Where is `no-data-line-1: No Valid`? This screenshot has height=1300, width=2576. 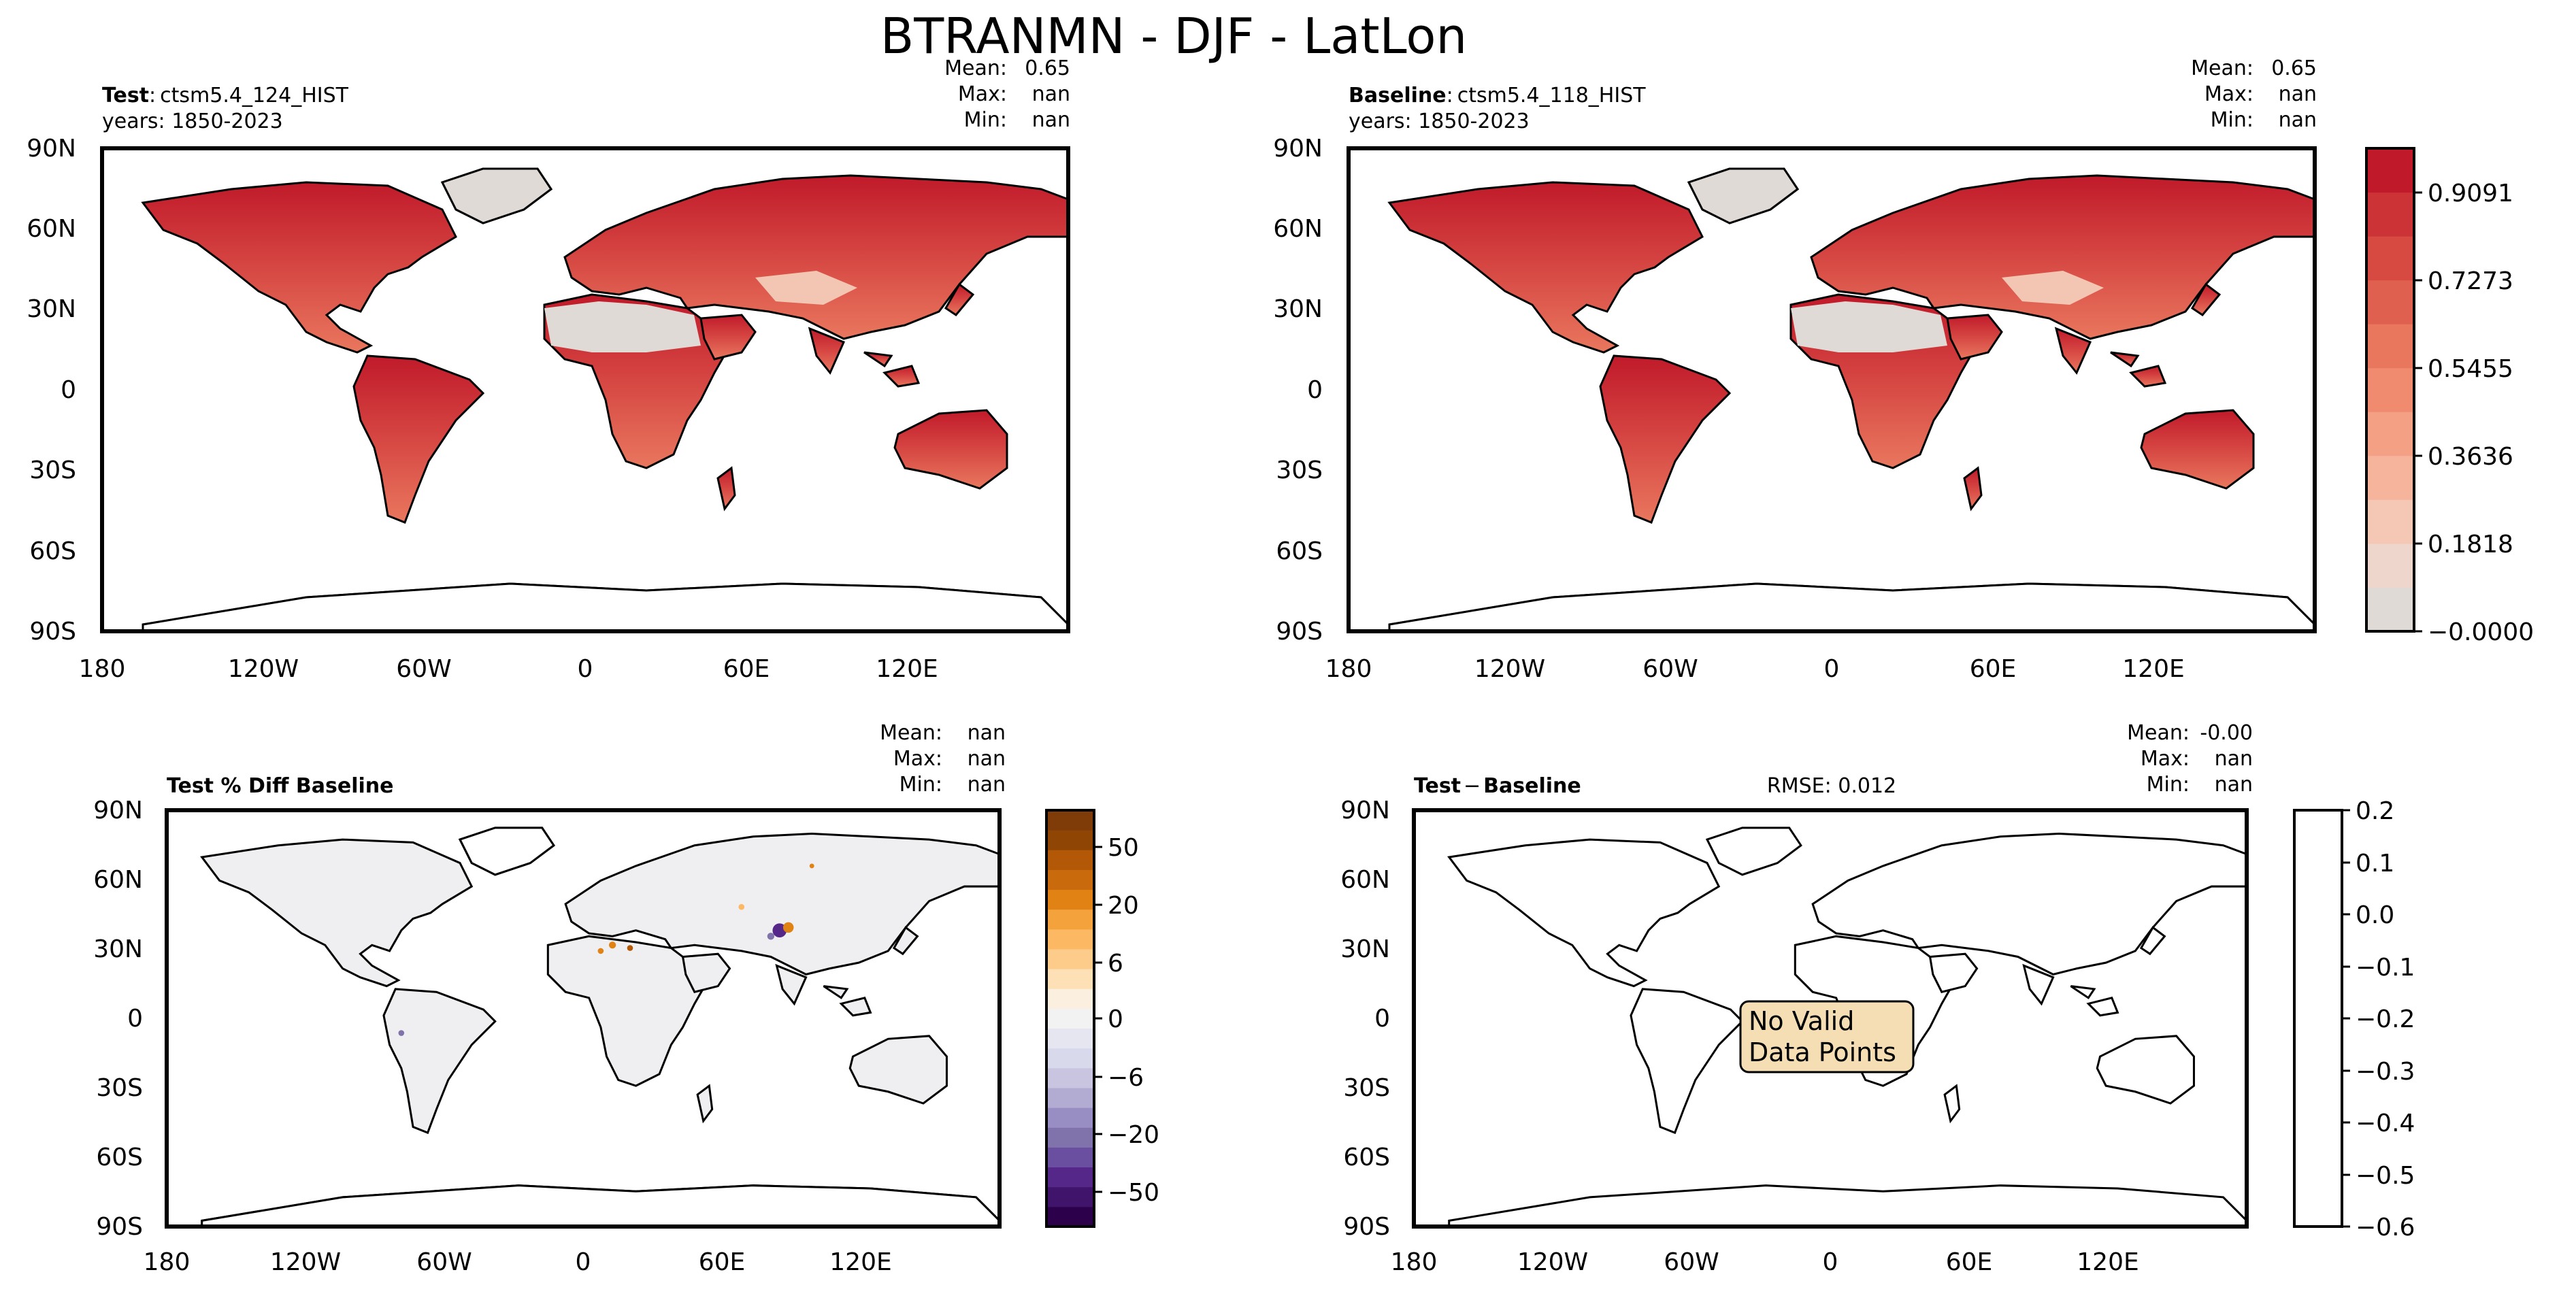
no-data-line-1: No Valid is located at coordinates (1802, 1021).